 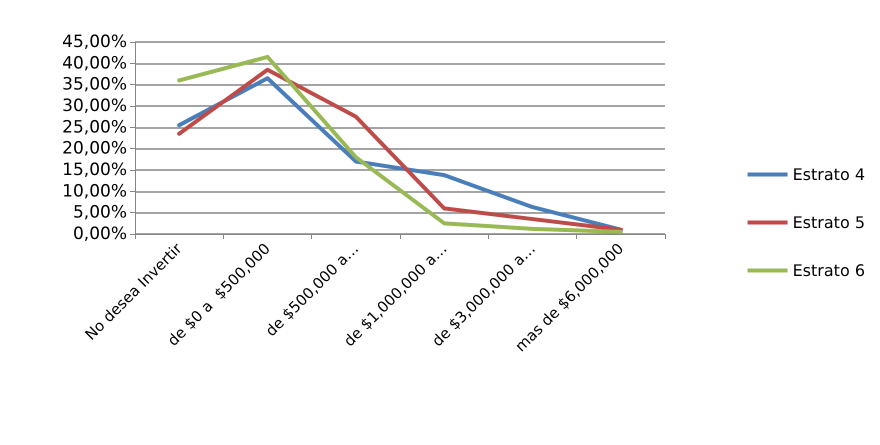 What do you see at coordinates (94, 63) in the screenshot?
I see `y-tick-label: 40,00%` at bounding box center [94, 63].